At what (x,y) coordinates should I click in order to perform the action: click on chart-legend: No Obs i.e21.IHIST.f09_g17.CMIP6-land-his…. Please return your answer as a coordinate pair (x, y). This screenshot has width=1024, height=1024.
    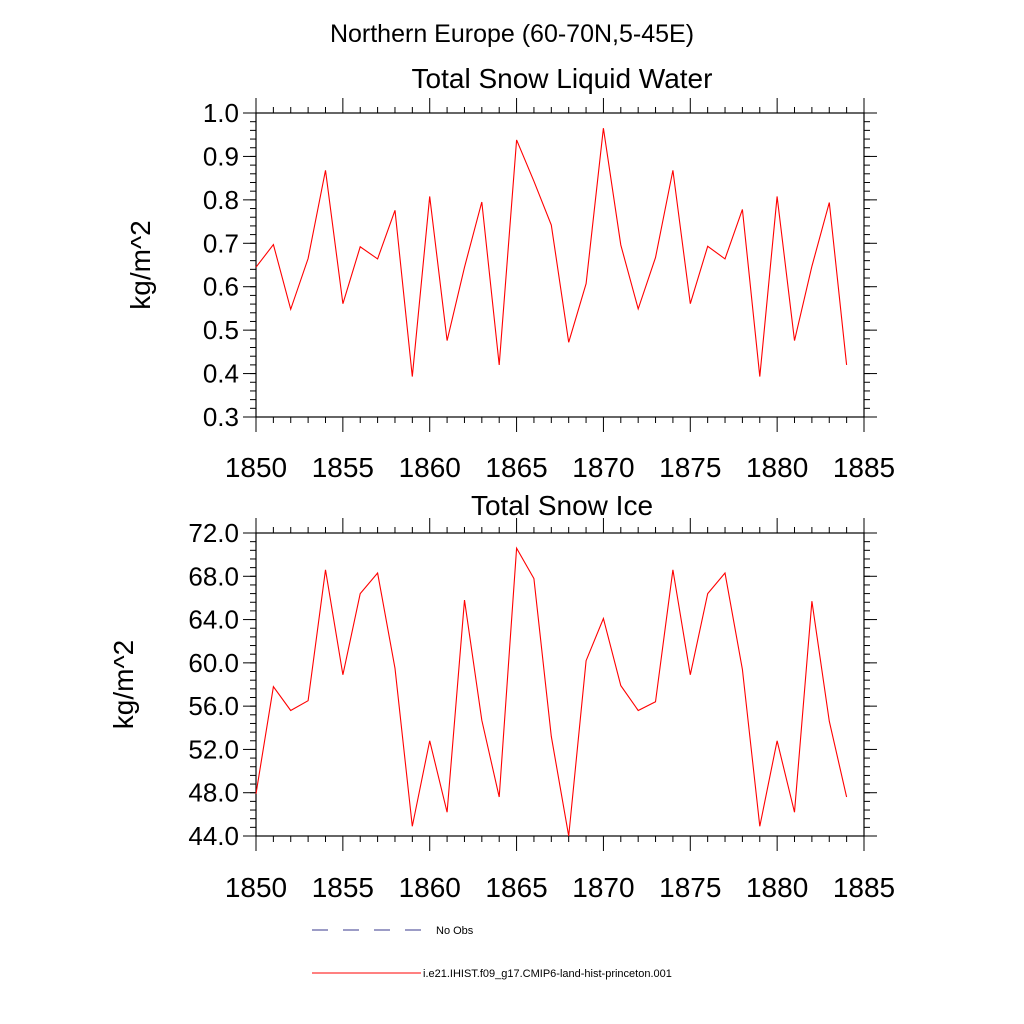
    Looking at the image, I should click on (492, 952).